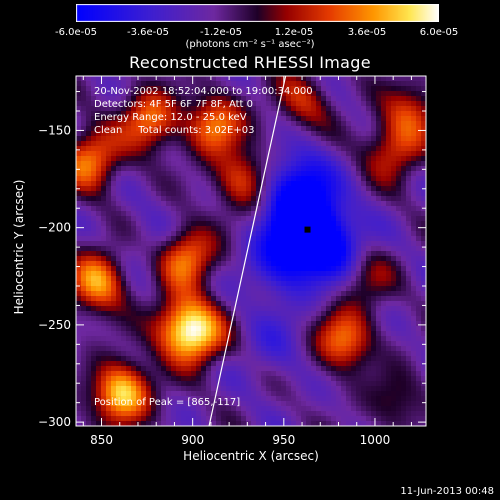  I want to click on plot-title: Reconstructed RHESSI Image, so click(250, 62).